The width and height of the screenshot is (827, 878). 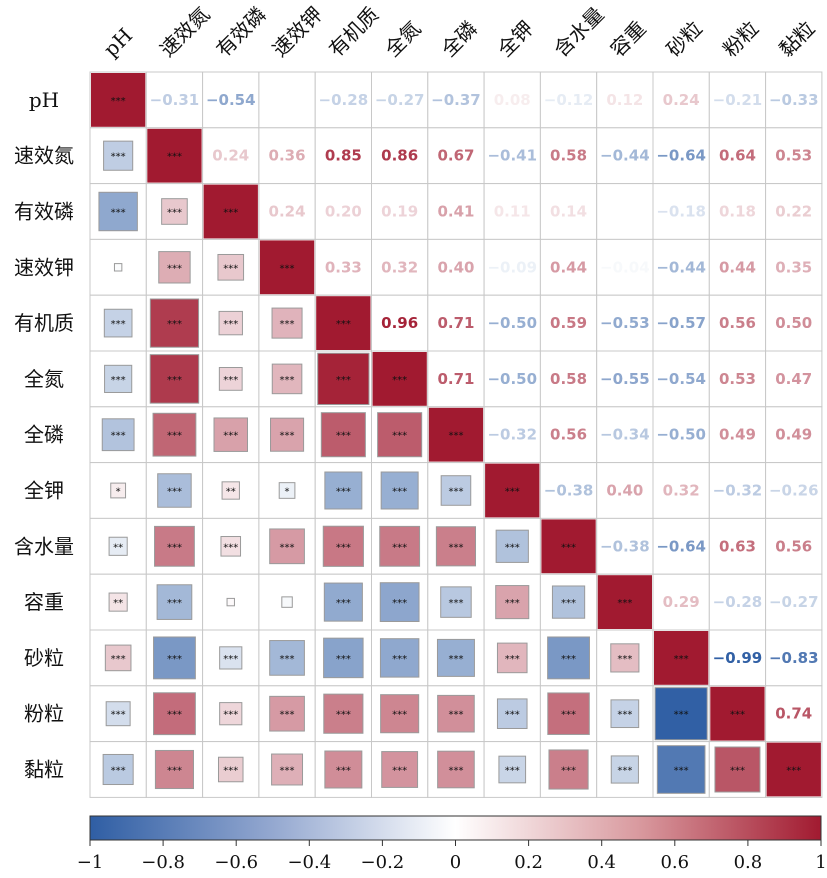 I want to click on coef-label: −0.27, so click(x=794, y=602).